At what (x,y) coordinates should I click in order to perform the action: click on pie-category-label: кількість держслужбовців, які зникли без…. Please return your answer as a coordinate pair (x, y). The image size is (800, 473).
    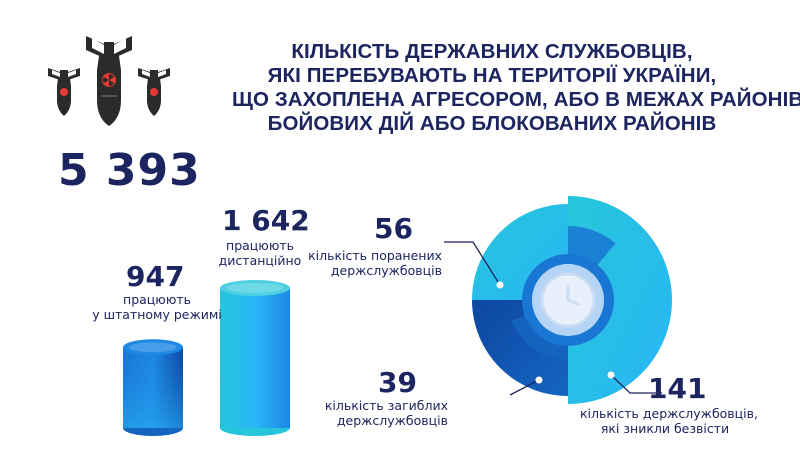
    Looking at the image, I should click on (669, 421).